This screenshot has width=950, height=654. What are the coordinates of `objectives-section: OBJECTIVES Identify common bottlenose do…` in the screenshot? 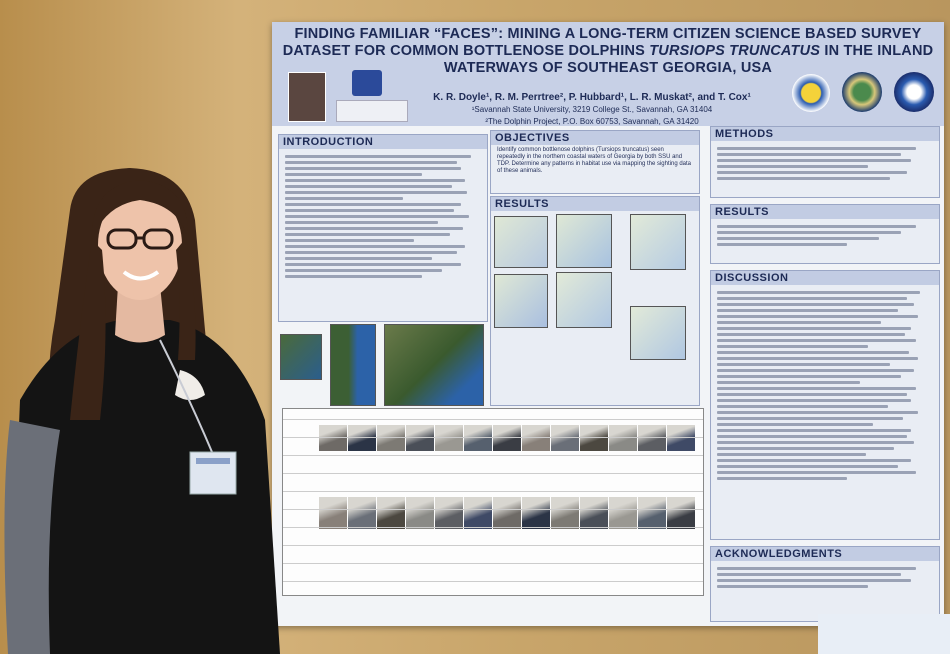 It's located at (595, 162).